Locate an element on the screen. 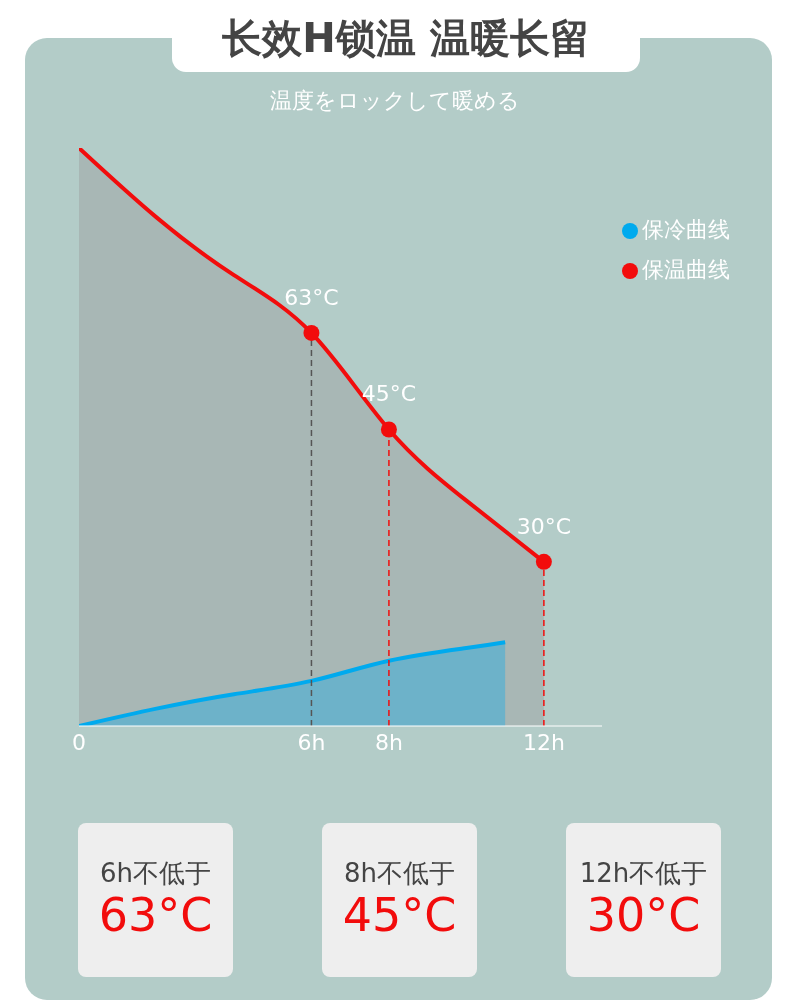 The image size is (790, 1003). x-tick-label: 6h is located at coordinates (311, 742).